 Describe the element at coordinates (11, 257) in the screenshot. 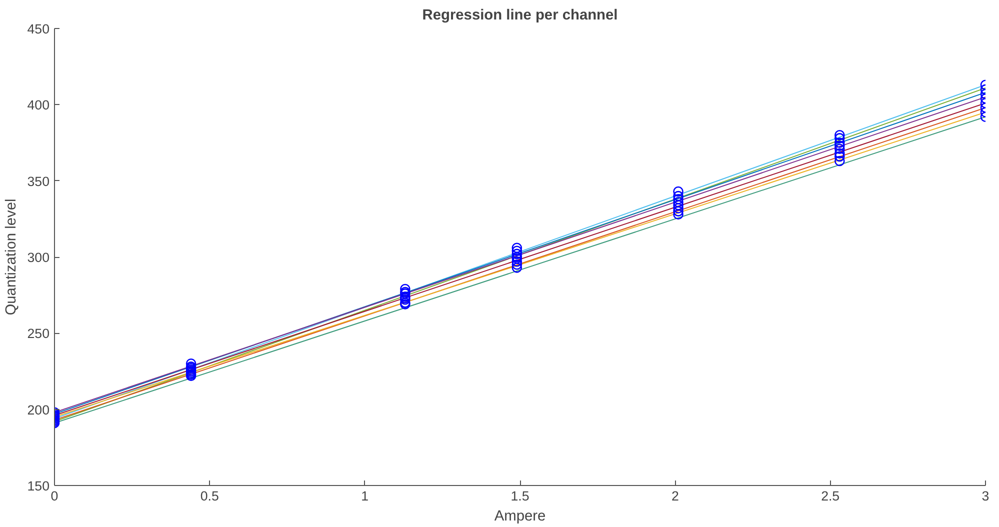

I see `y-axis-title: Quantization level` at that location.